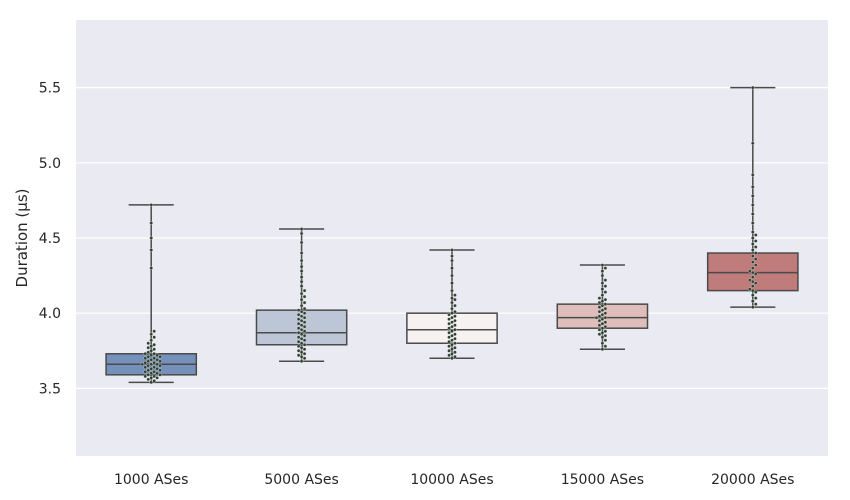 Image resolution: width=850 pixels, height=500 pixels. Describe the element at coordinates (451, 480) in the screenshot. I see `x-tick-label: 10000 ASes` at that location.